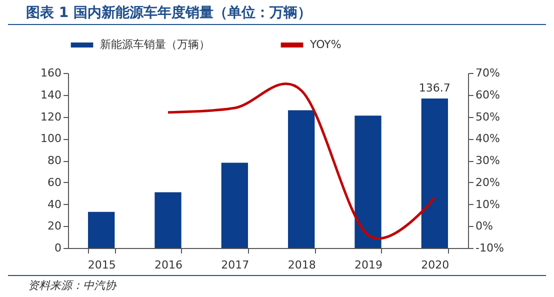  What do you see at coordinates (155, 44) in the screenshot?
I see `legend-label: 新能源车销量（万辆）` at bounding box center [155, 44].